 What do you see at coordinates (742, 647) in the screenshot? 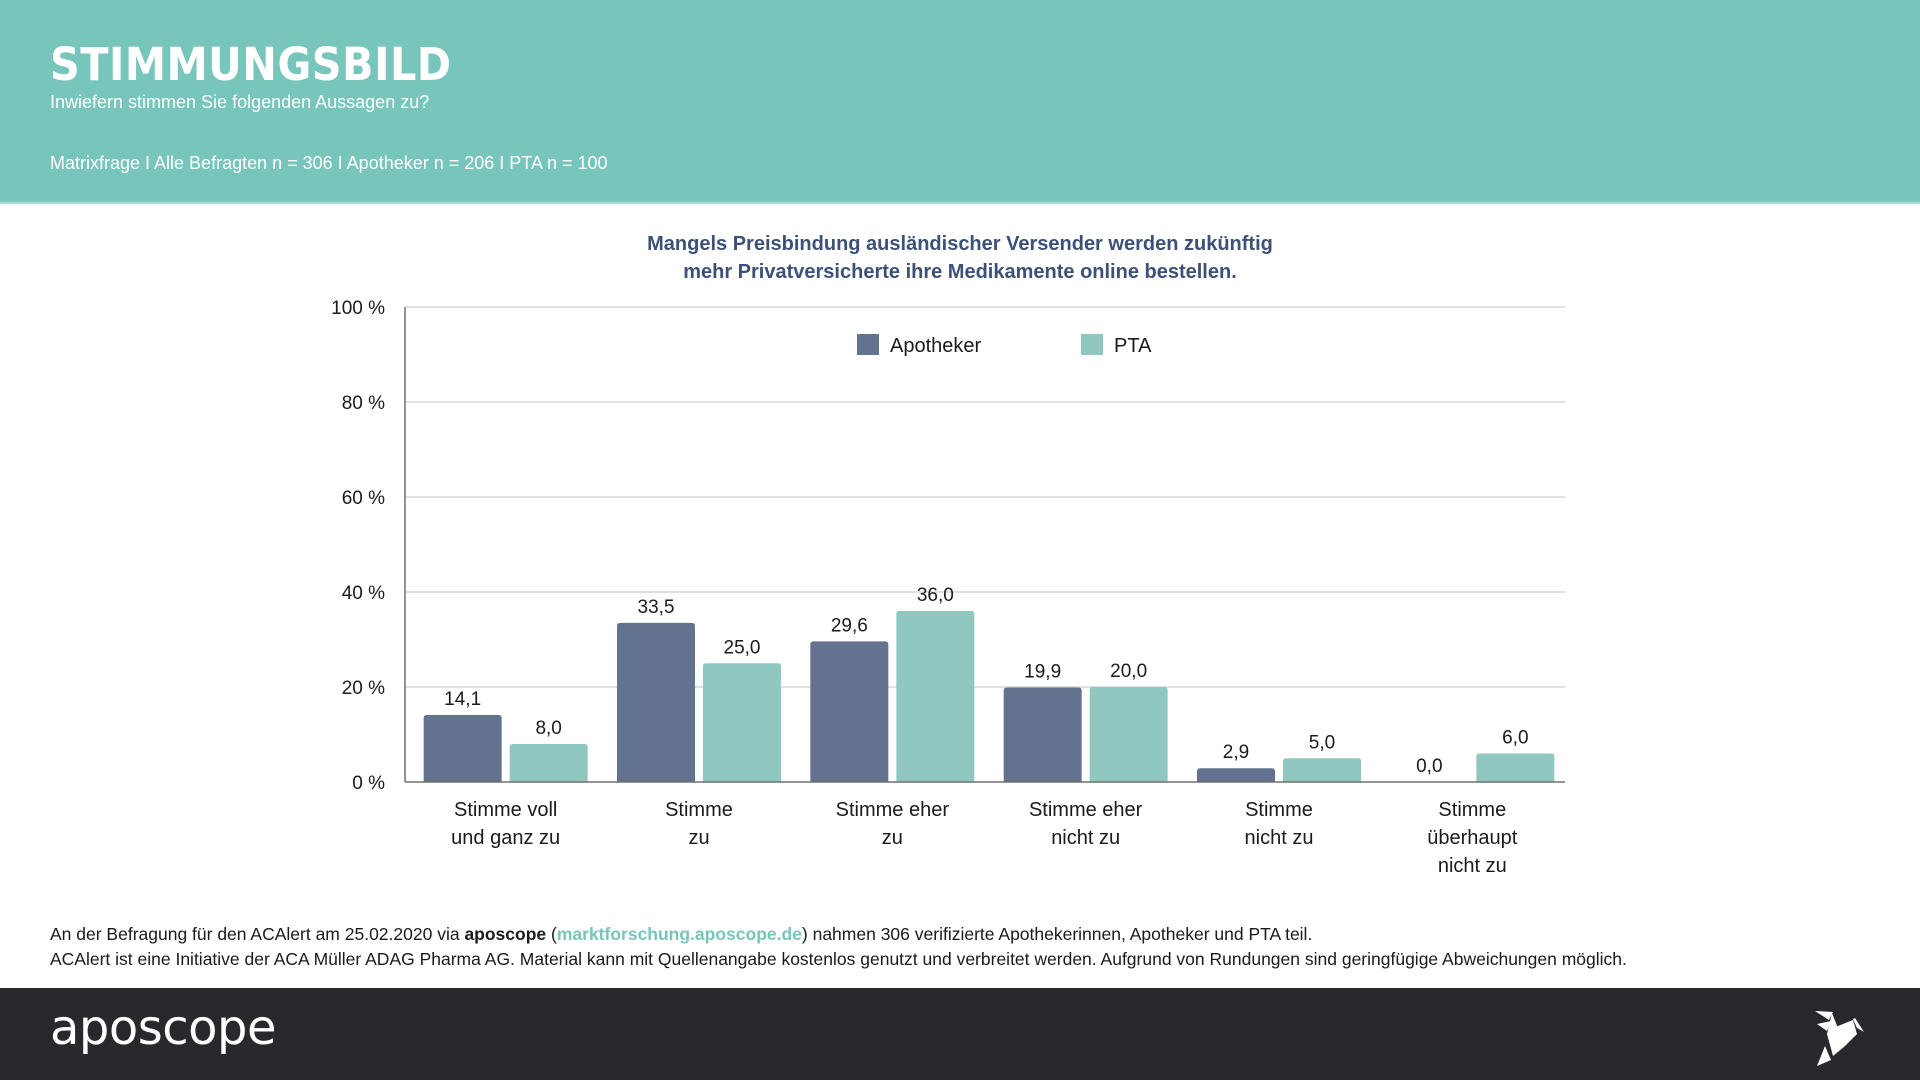
I see `value-label: 25,0` at bounding box center [742, 647].